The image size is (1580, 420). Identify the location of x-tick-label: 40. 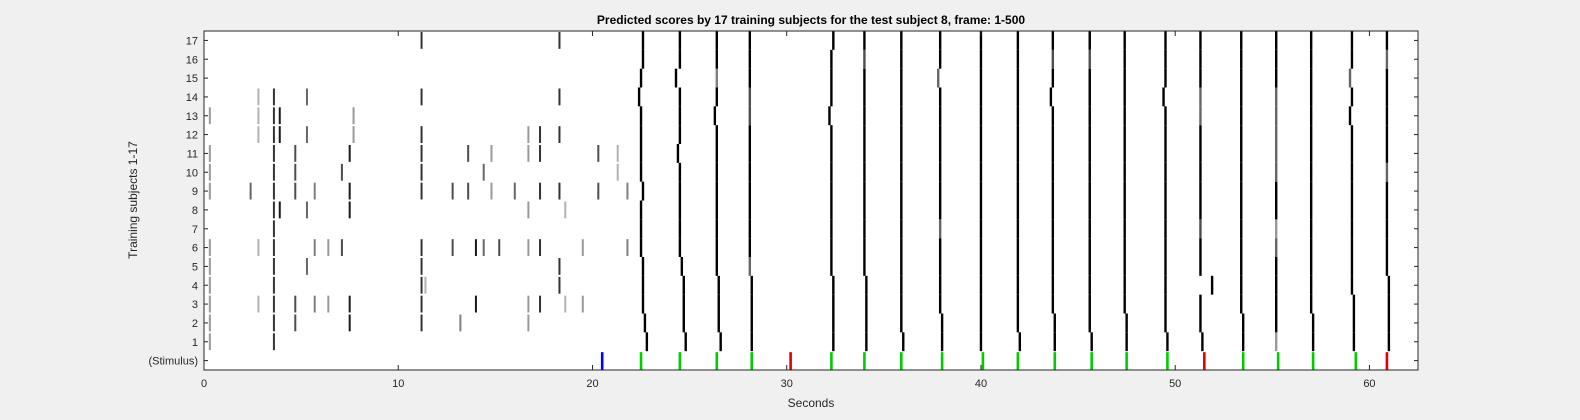
(981, 384).